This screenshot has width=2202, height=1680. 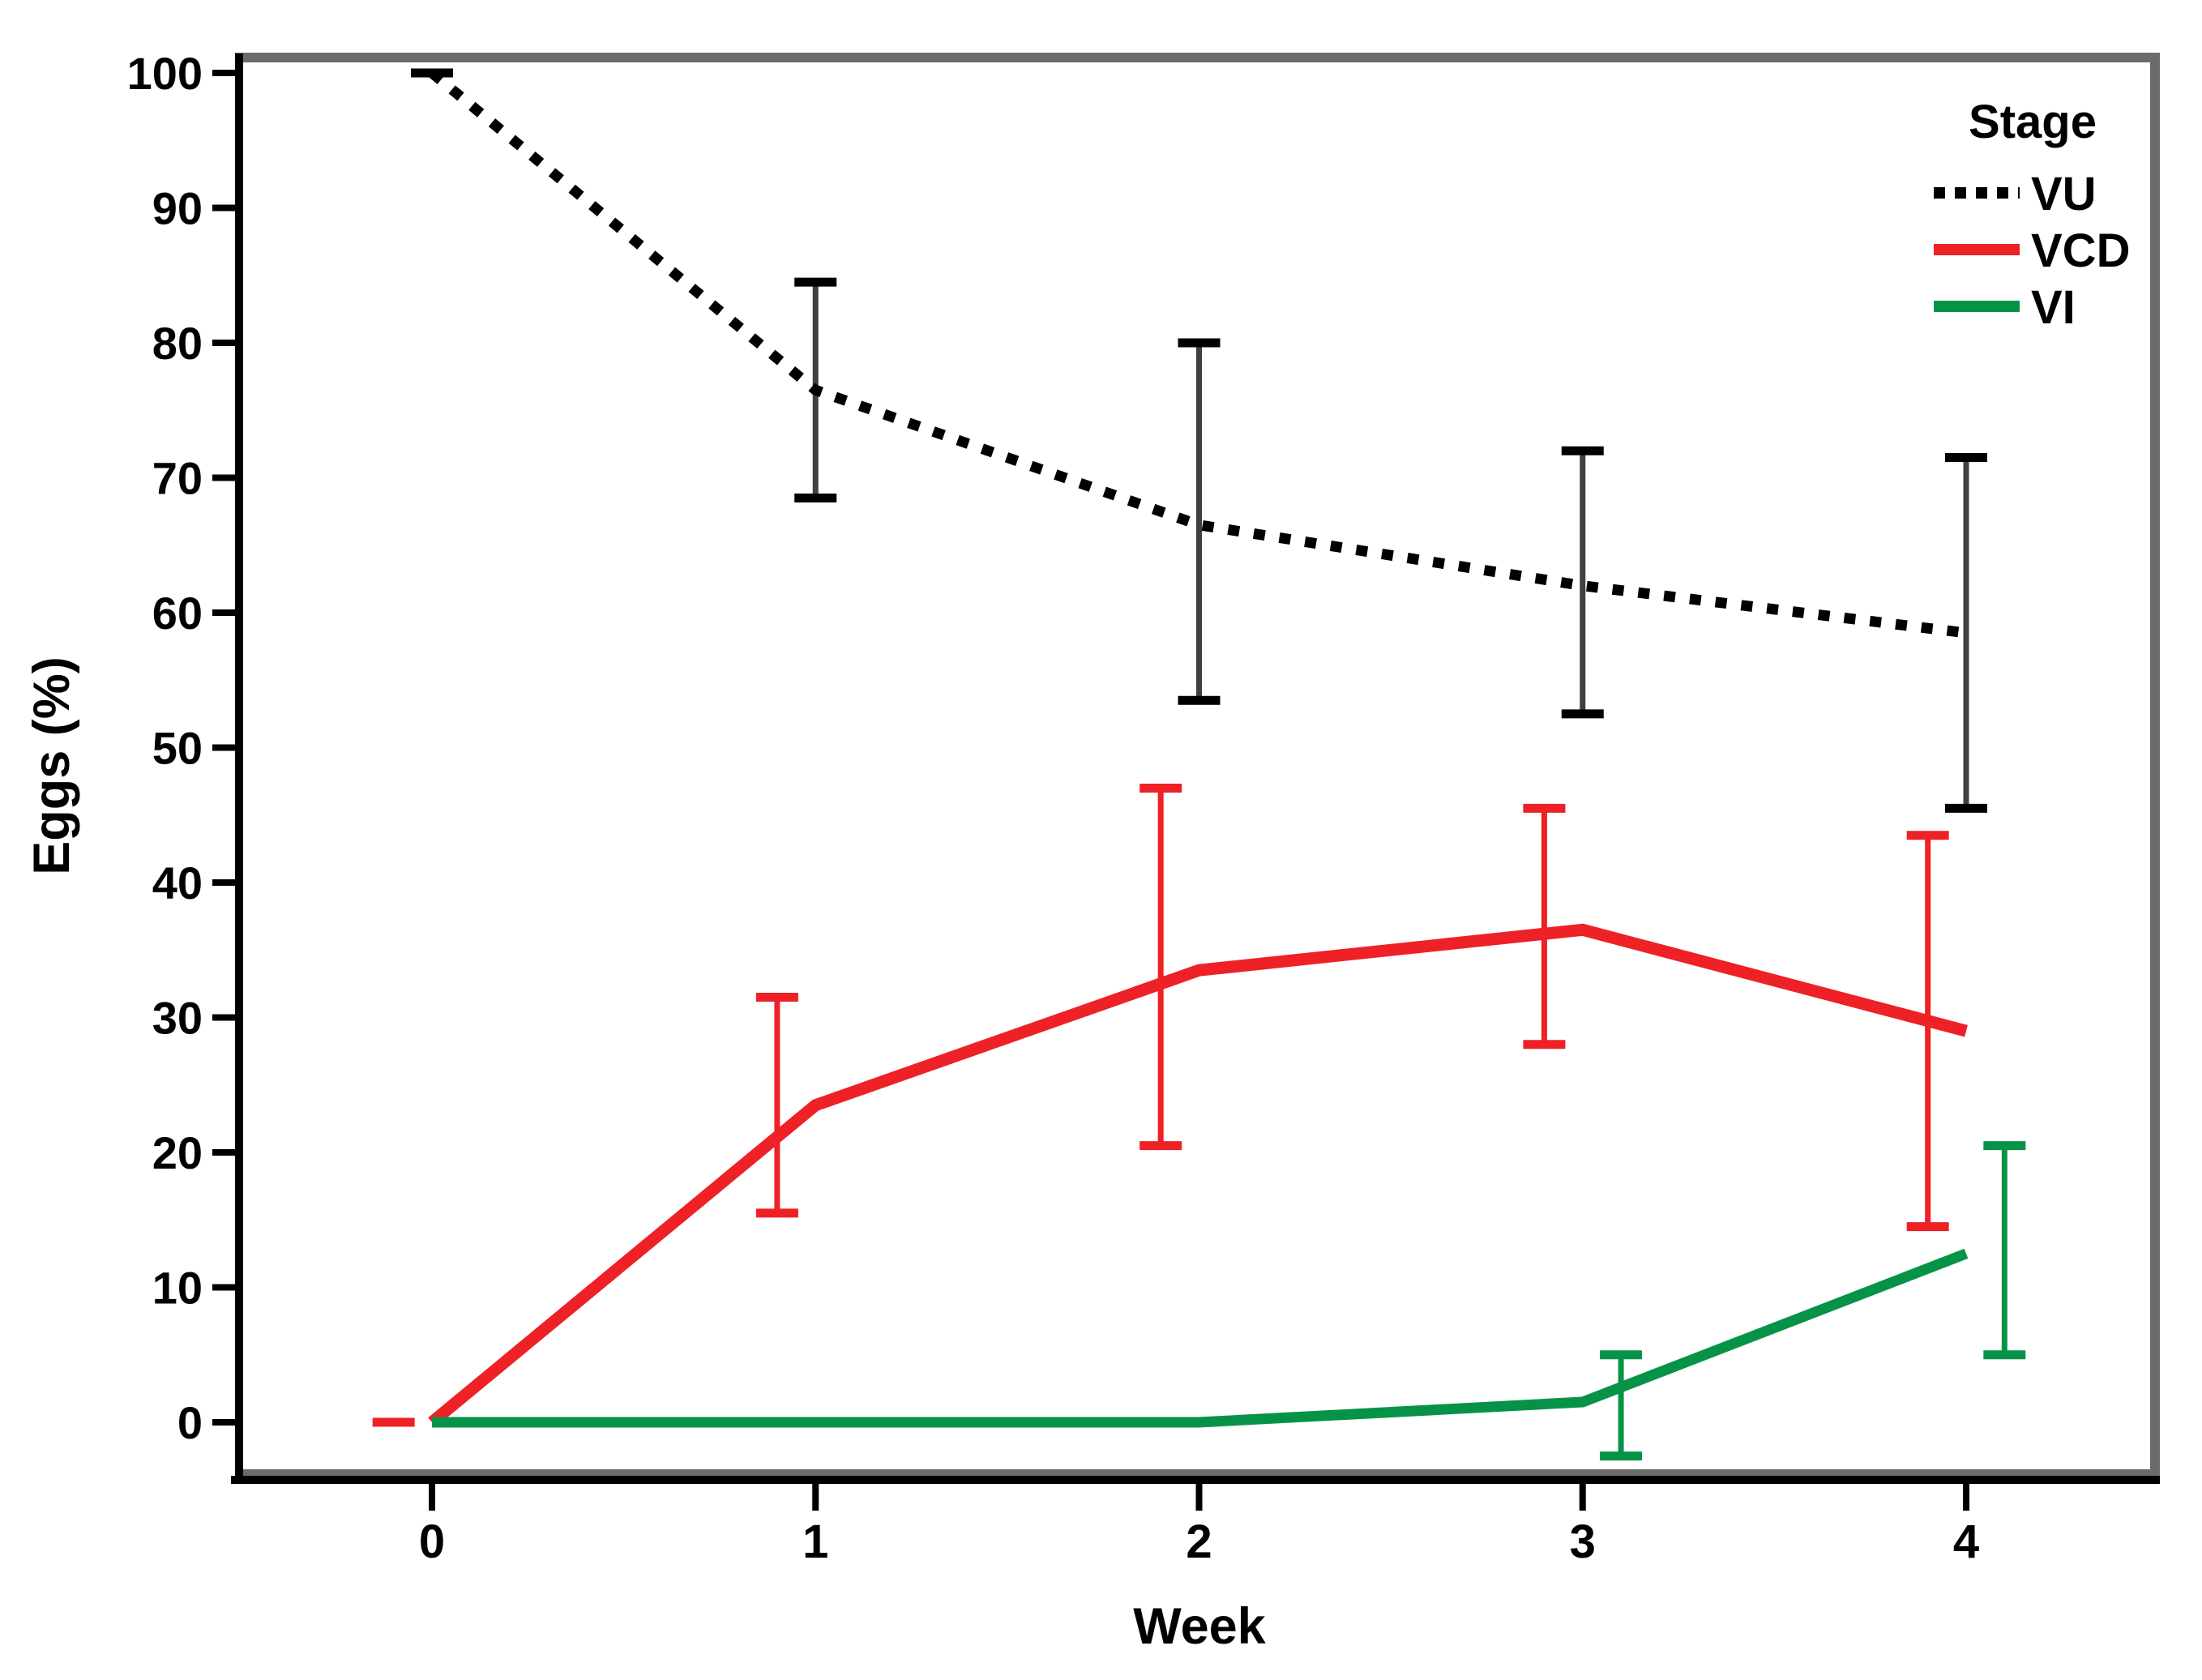 I want to click on legend-title: Stage, so click(x=2033, y=122).